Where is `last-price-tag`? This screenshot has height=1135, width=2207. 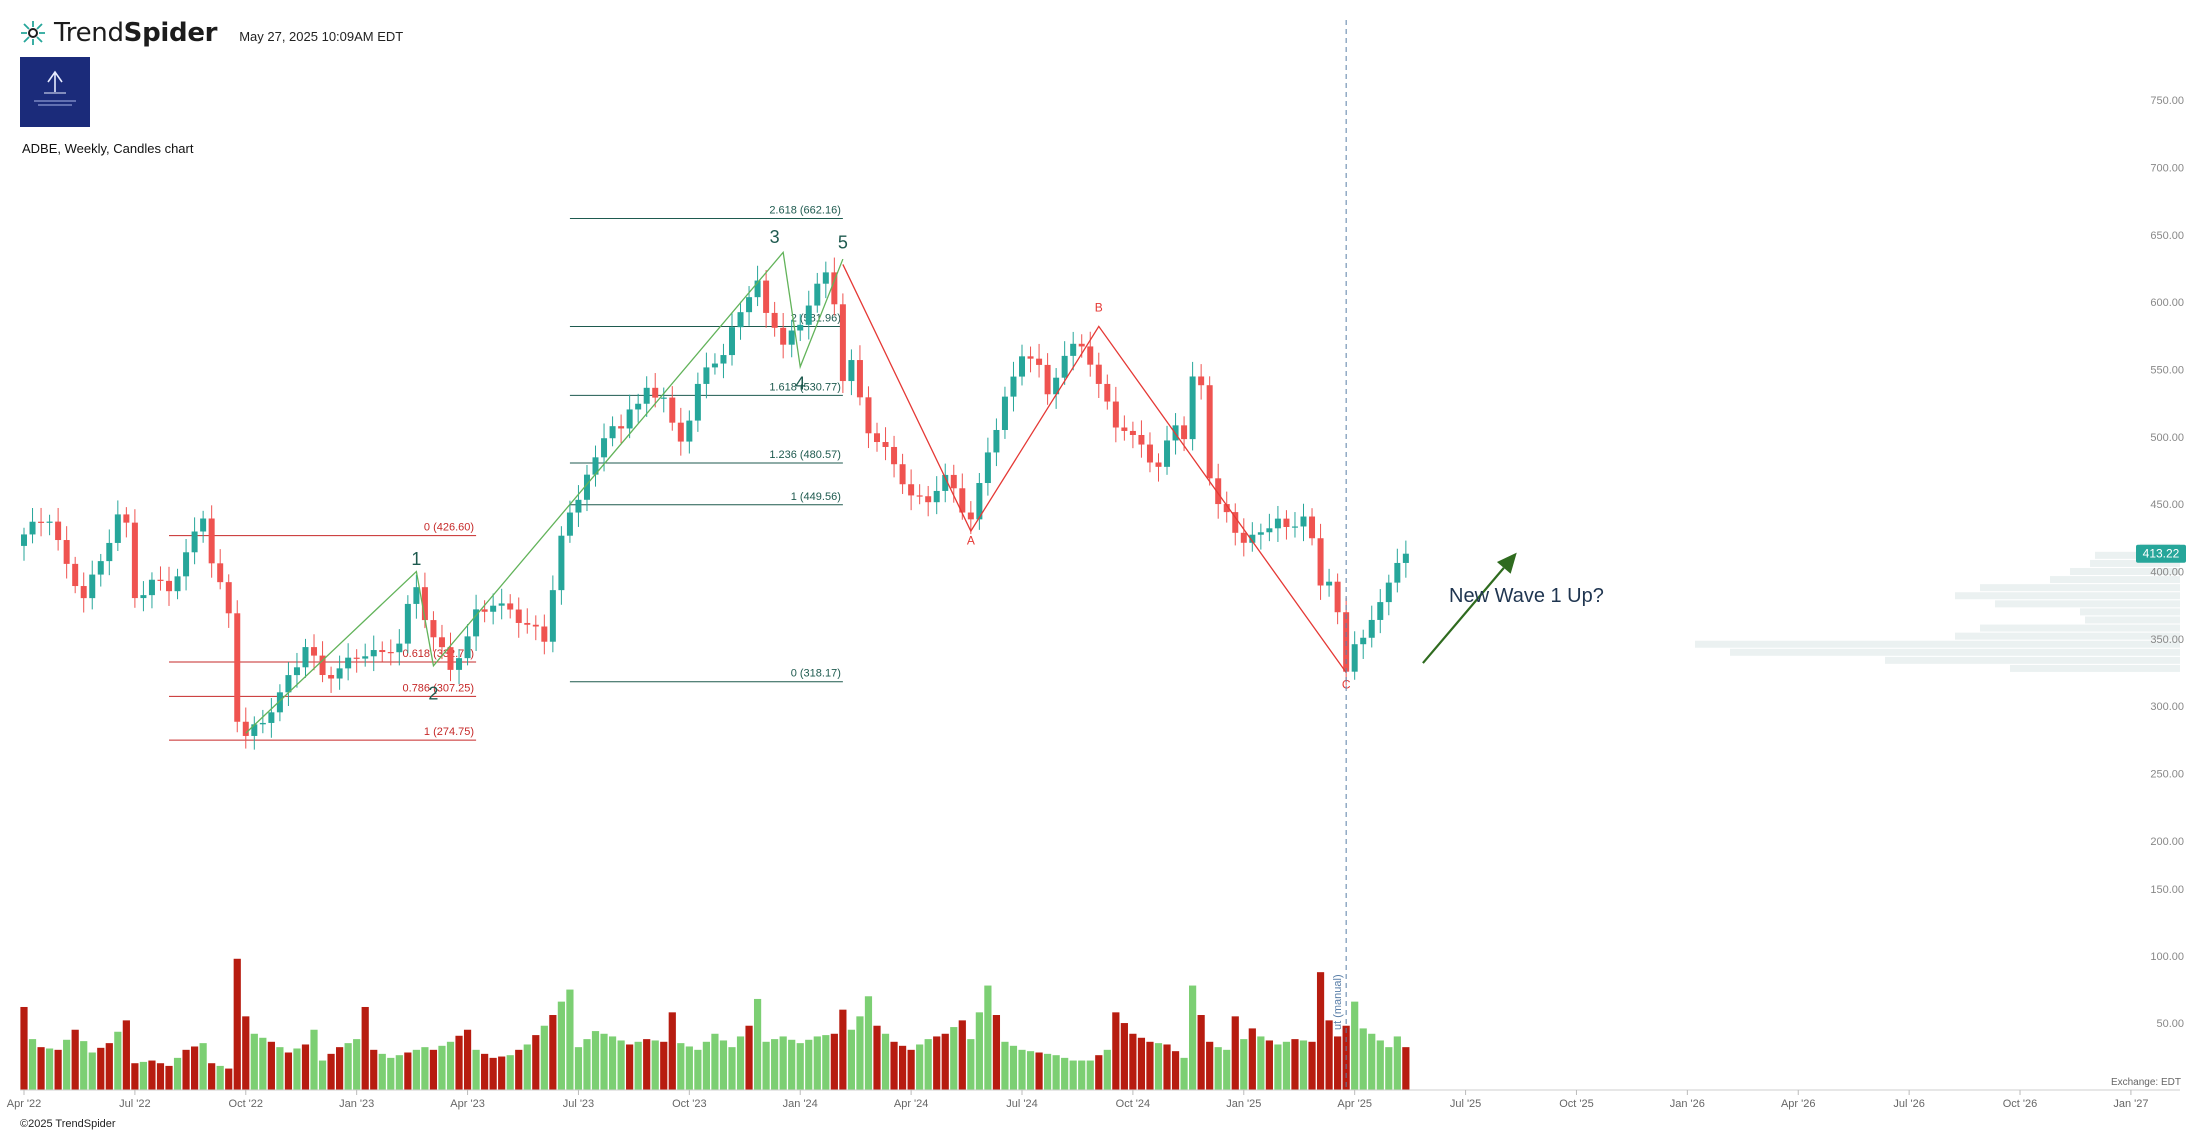
last-price-tag is located at coordinates (2161, 553).